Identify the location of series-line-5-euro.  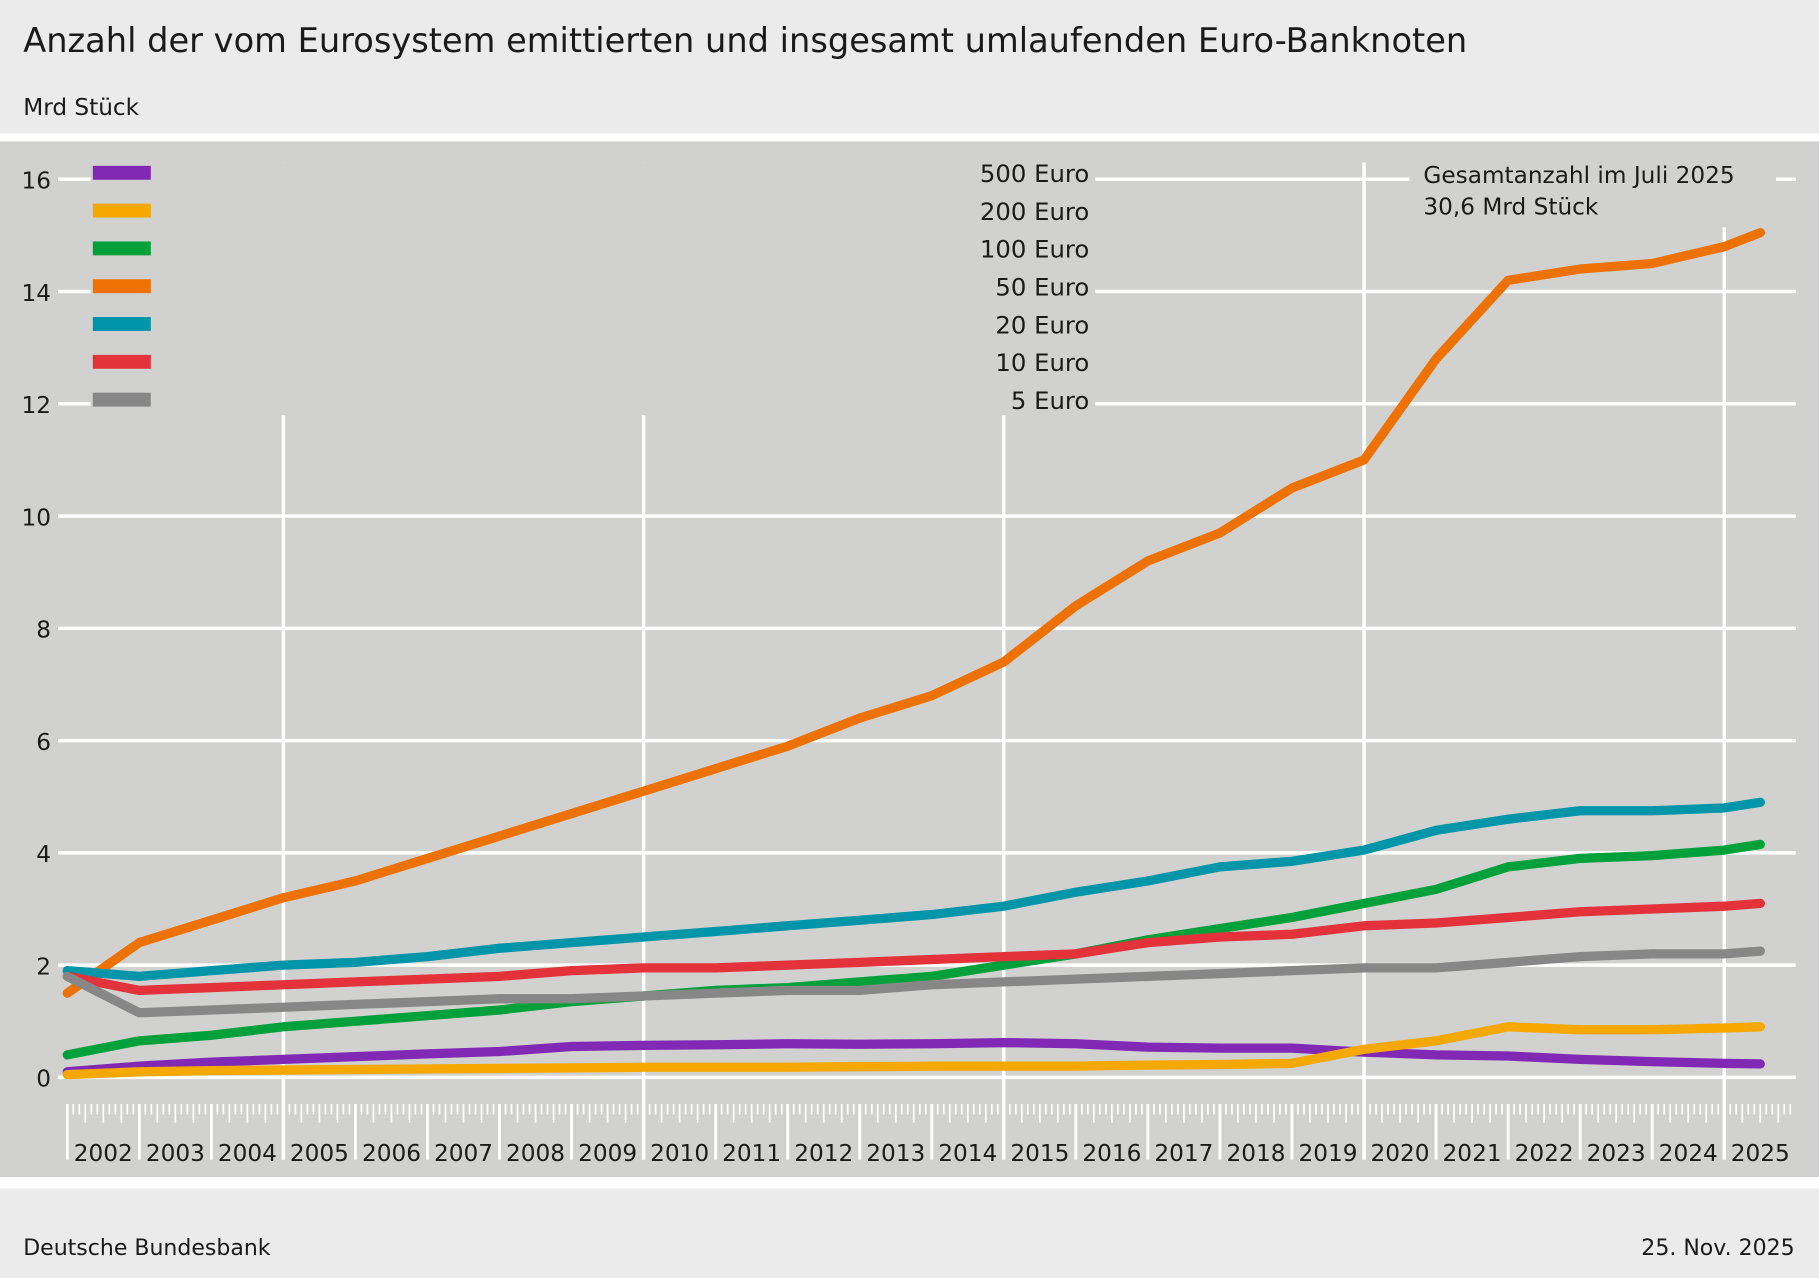
(913, 982).